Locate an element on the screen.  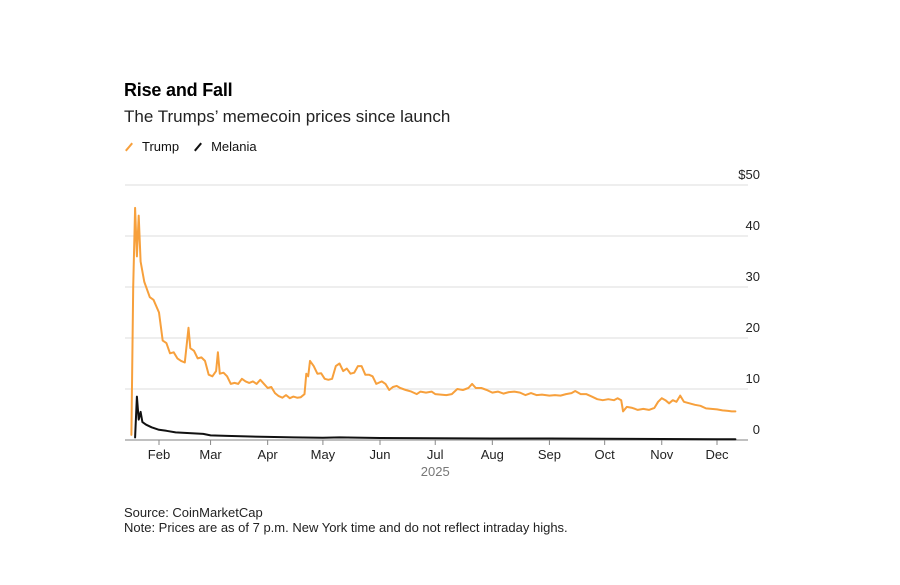
y-tick-label: 0 is located at coordinates (756, 429).